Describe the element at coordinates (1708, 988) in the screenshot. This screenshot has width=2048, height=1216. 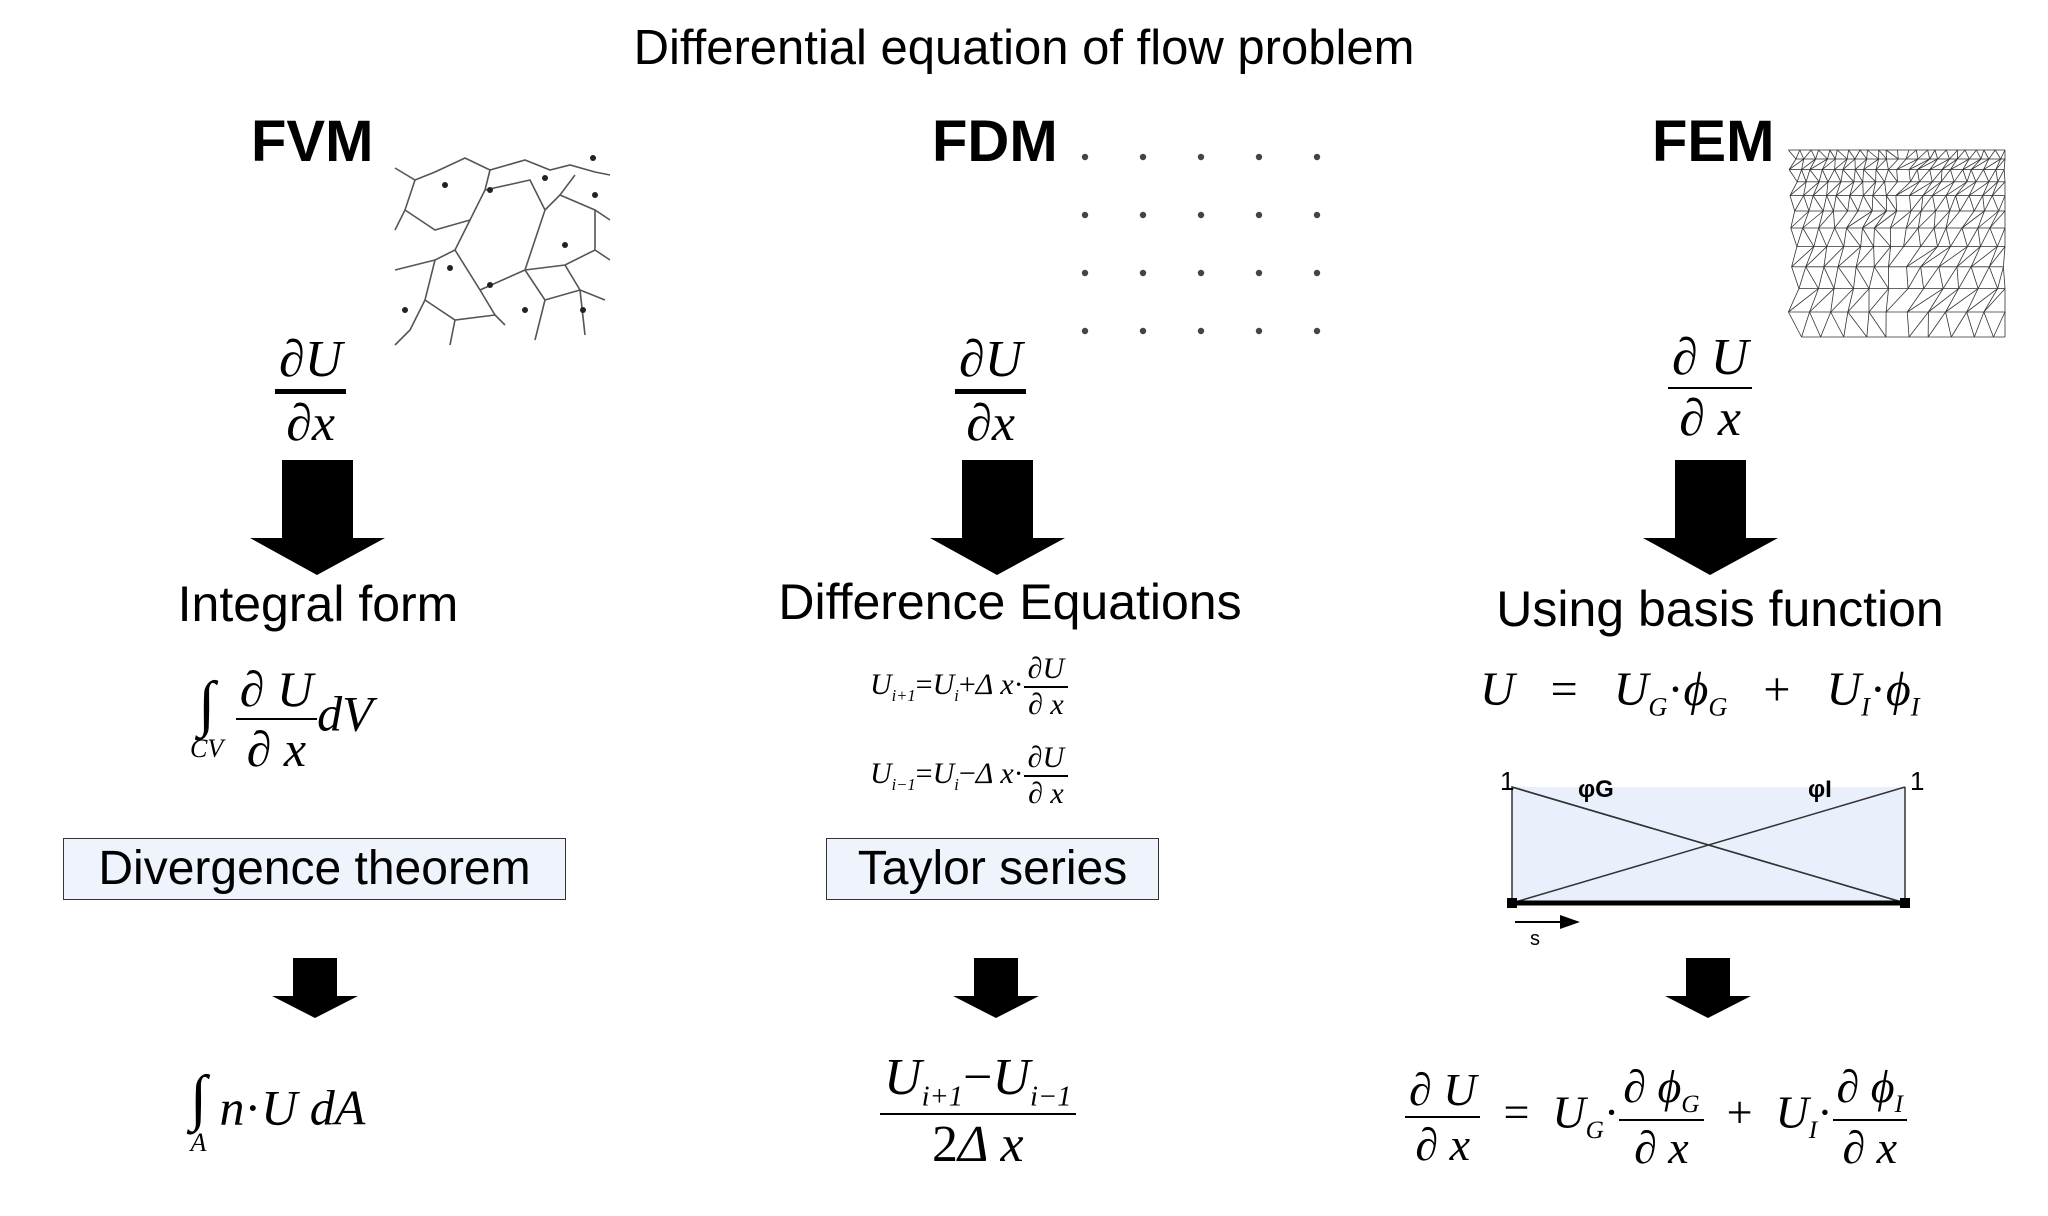
I see `fem-small-down-arrow-icon` at that location.